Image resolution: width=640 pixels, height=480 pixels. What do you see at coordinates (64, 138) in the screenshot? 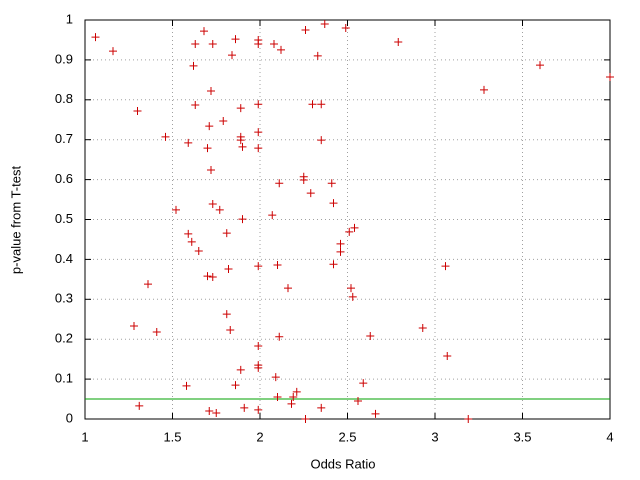
I see `y-tick-label: 0.7` at bounding box center [64, 138].